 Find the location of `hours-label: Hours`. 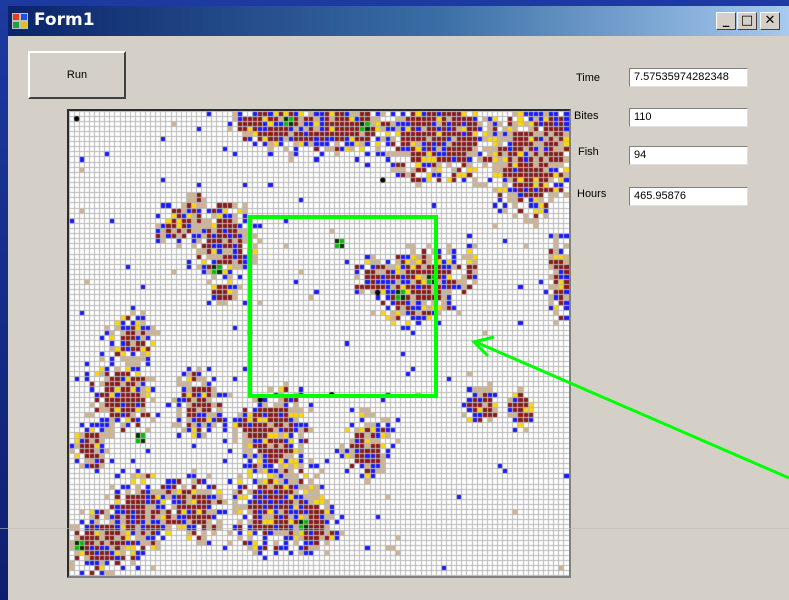

hours-label: Hours is located at coordinates (592, 194).